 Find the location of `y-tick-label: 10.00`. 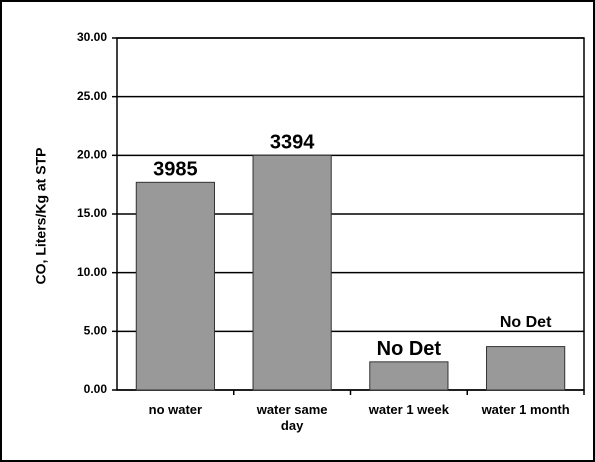

y-tick-label: 10.00 is located at coordinates (92, 272).